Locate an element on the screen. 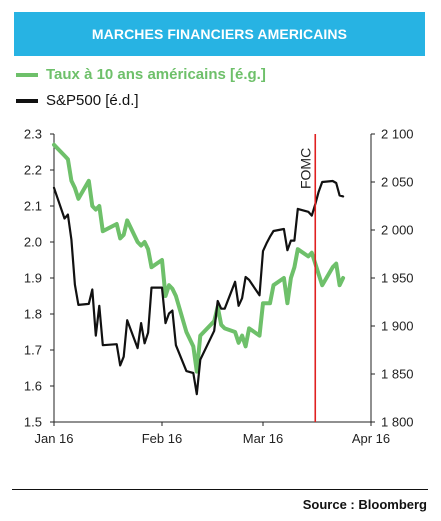  legend-label-treasury-10y: Taux à 10 ans américains [é.g.] is located at coordinates (156, 74).